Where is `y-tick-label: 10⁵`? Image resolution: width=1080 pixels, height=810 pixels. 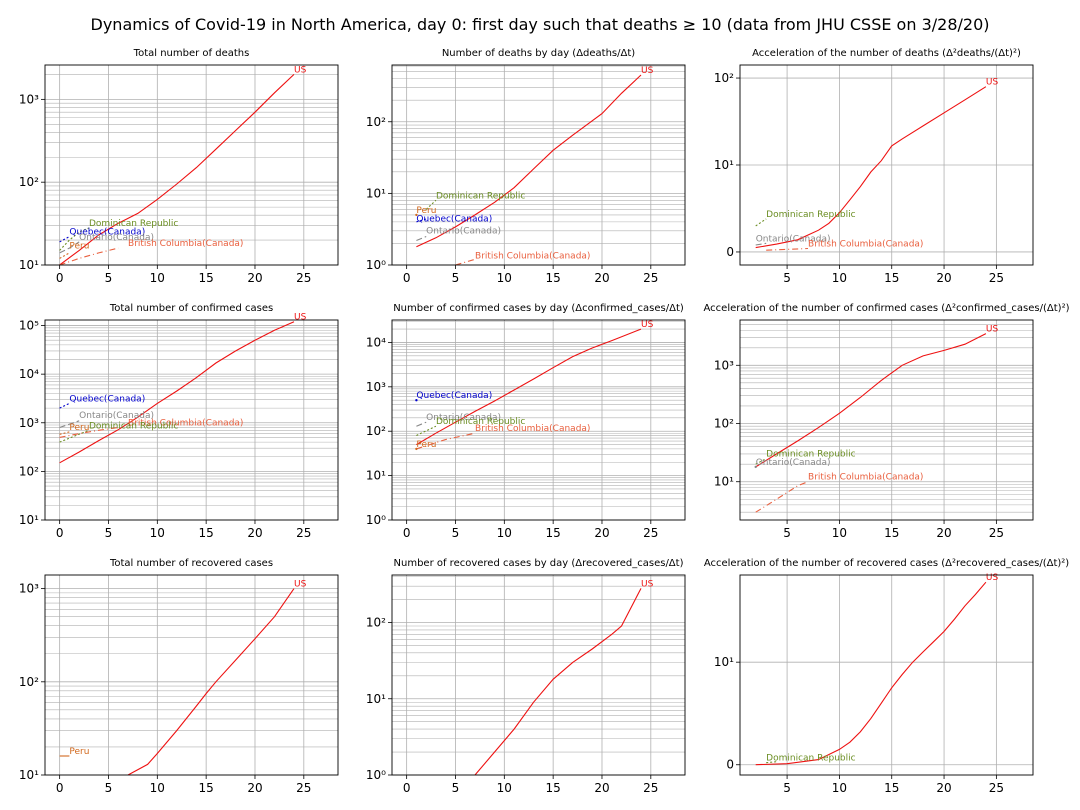 y-tick-label: 10⁵ is located at coordinates (29, 326).